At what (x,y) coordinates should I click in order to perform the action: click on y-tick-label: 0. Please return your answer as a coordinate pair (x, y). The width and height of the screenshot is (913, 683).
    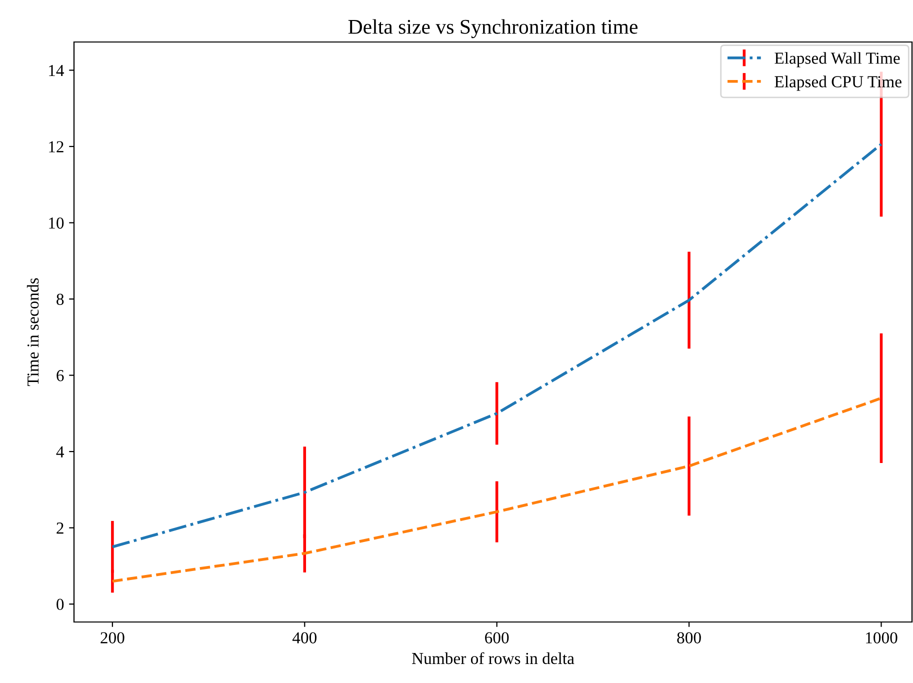
    Looking at the image, I should click on (60, 604).